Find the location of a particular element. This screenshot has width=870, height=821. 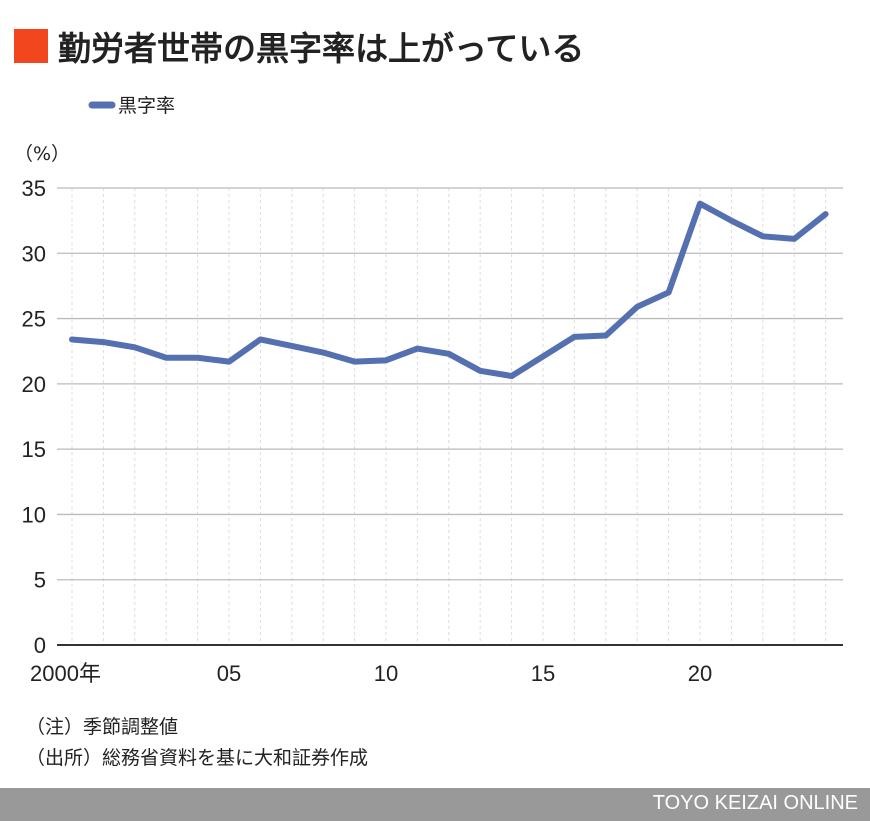

x-tick-label: 2000年 is located at coordinates (65, 673).